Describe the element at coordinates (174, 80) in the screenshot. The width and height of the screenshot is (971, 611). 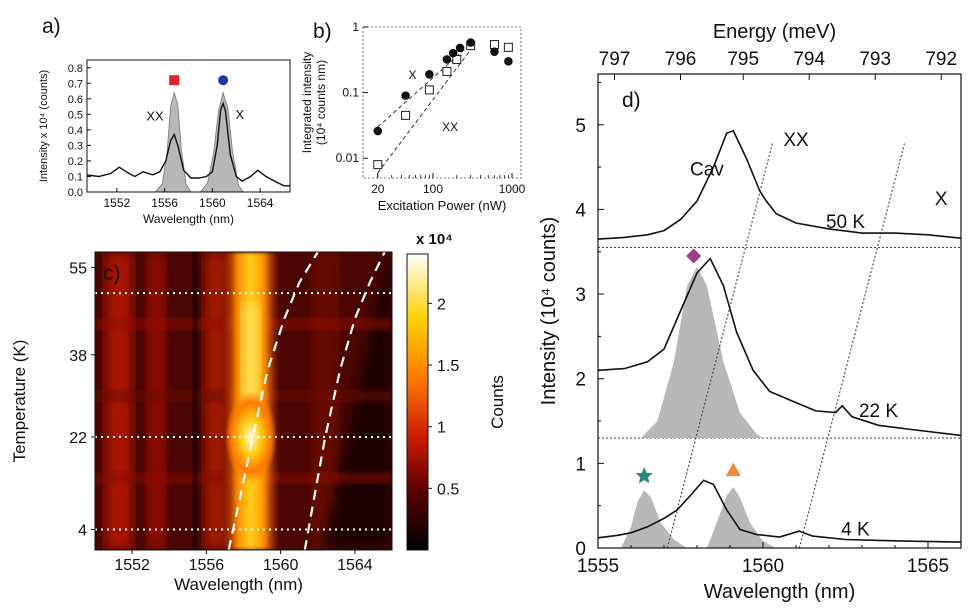
I see `square-marker` at that location.